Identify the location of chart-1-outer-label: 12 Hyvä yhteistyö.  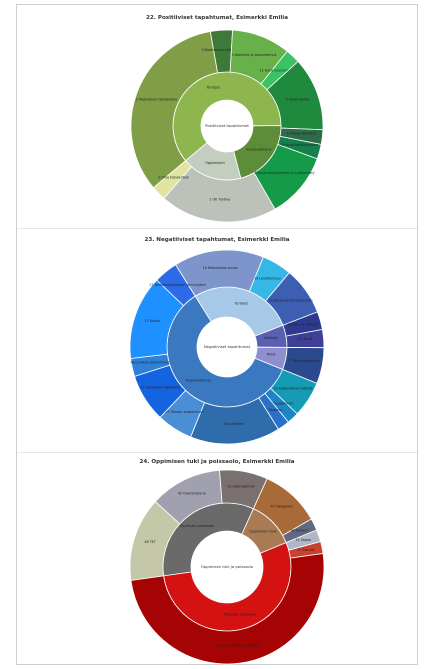
(302, 134).